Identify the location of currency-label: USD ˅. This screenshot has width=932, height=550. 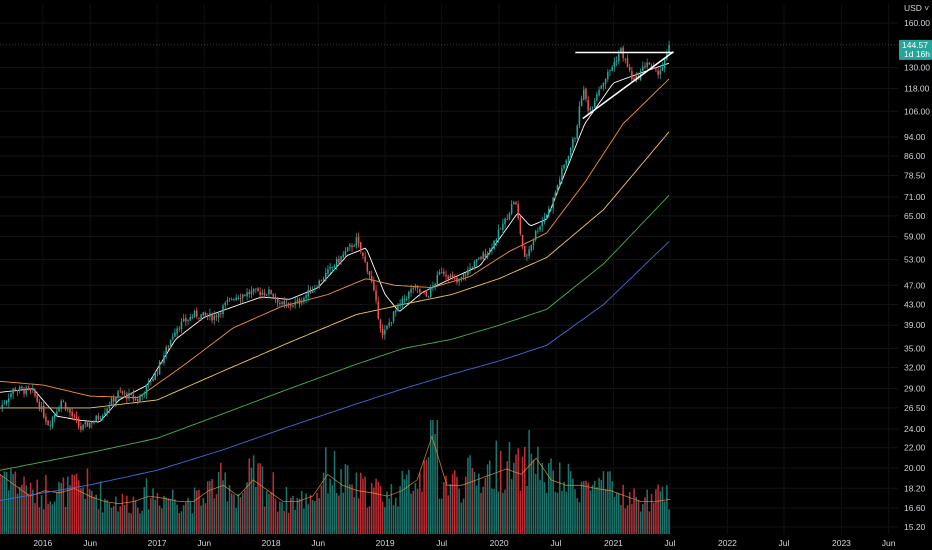
(916, 8).